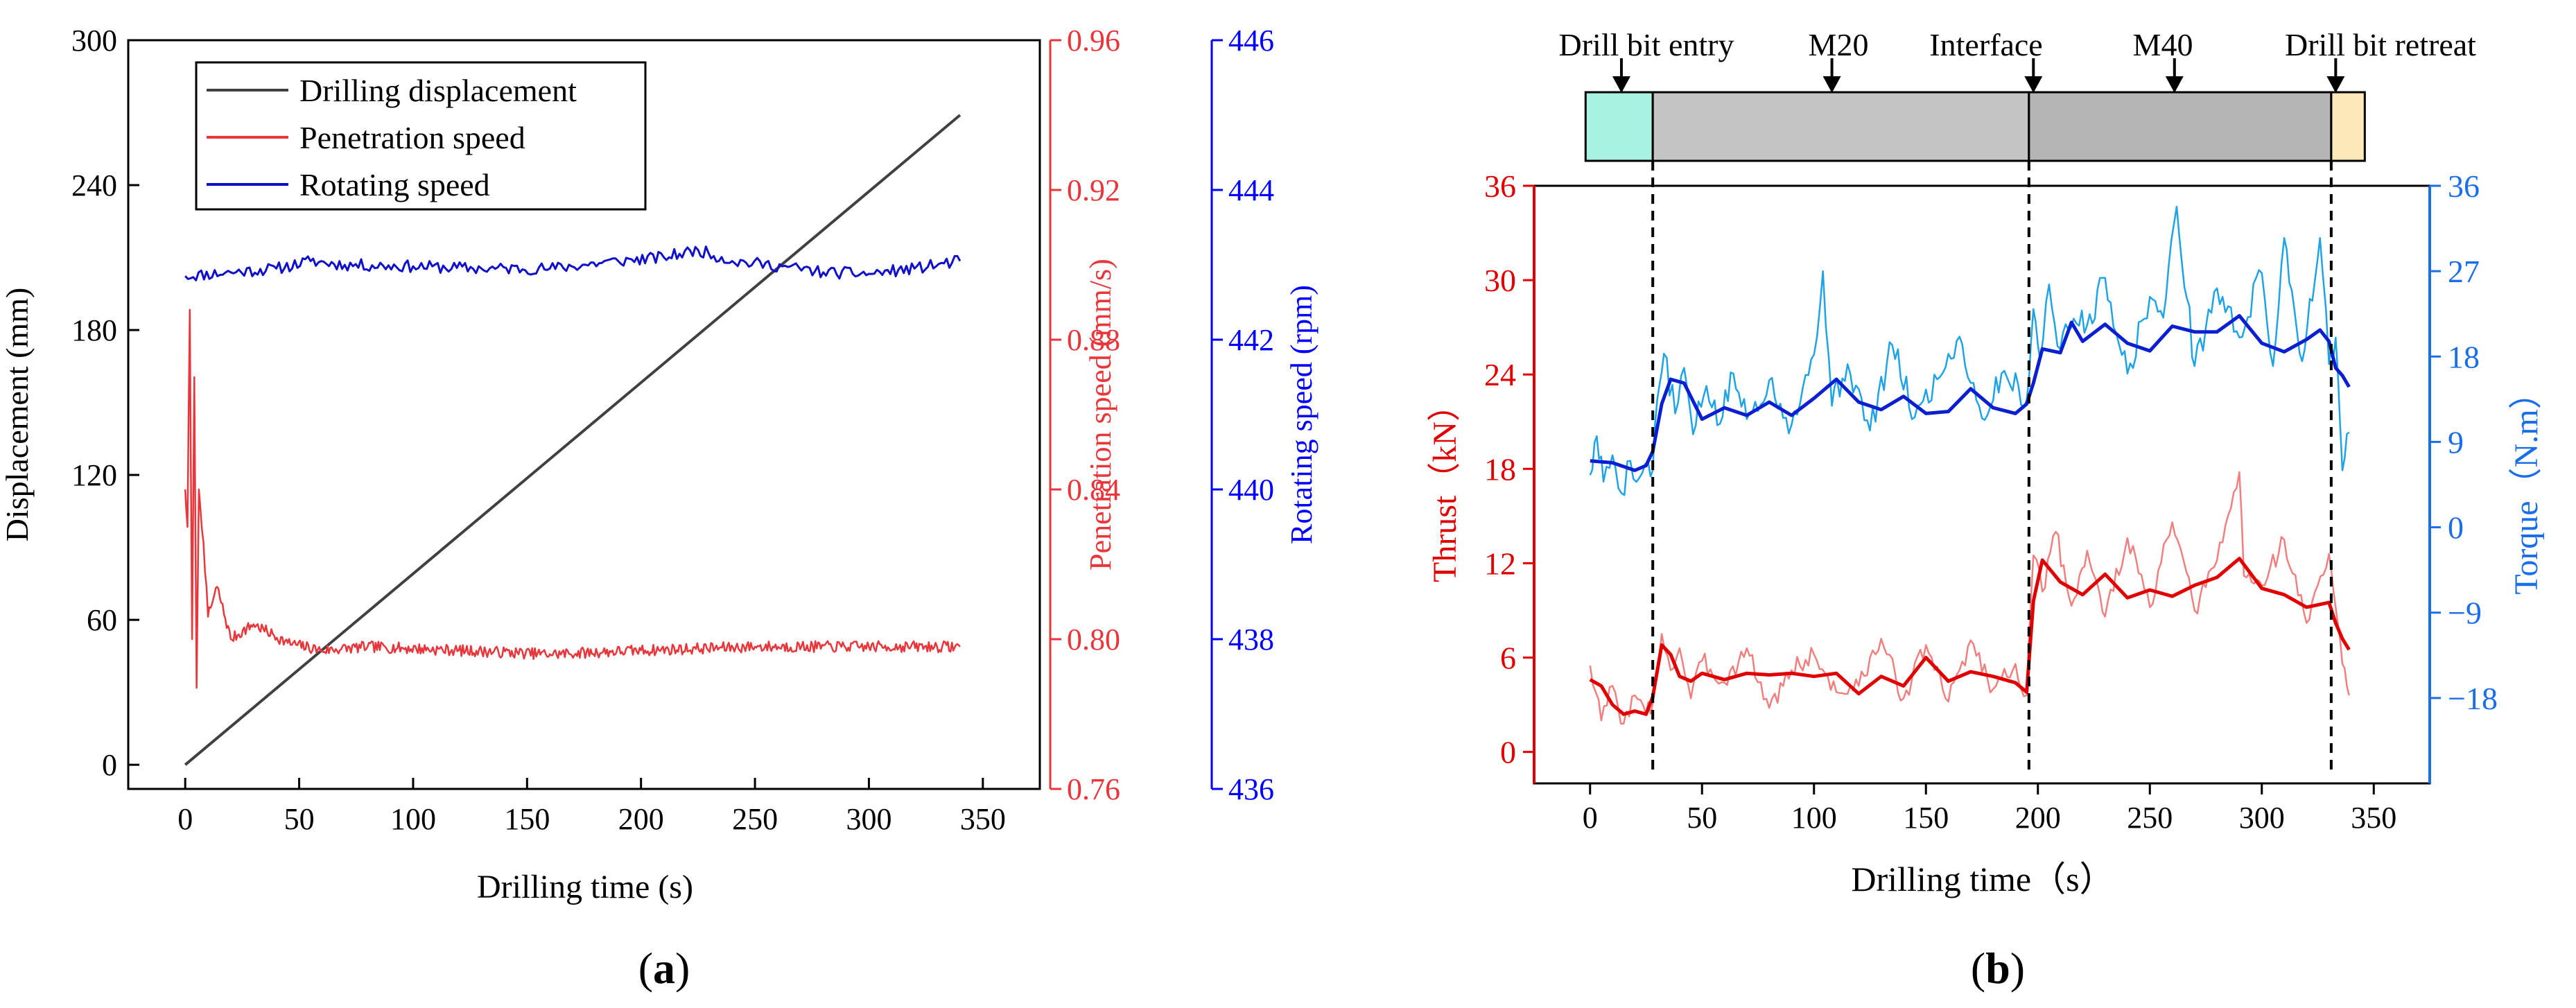 This screenshot has width=2576, height=1008. I want to click on torque-tick-label: 0, so click(2456, 528).